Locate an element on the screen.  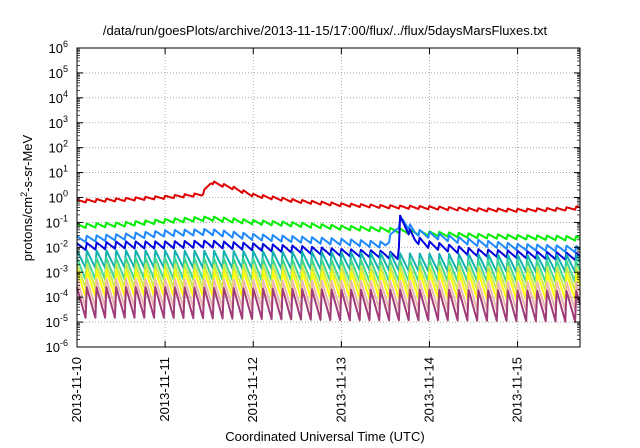
y-tick-label: 10² is located at coordinates (58, 147).